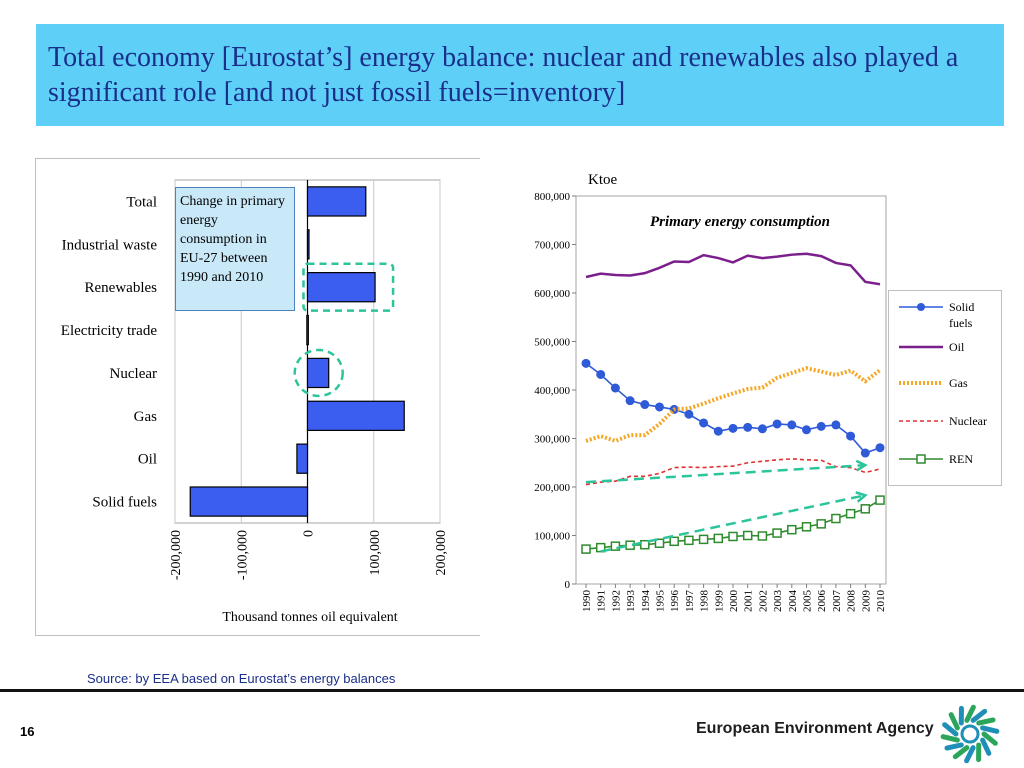 This screenshot has width=1024, height=768. Describe the element at coordinates (961, 459) in the screenshot. I see `legend-ren-label: REN` at that location.